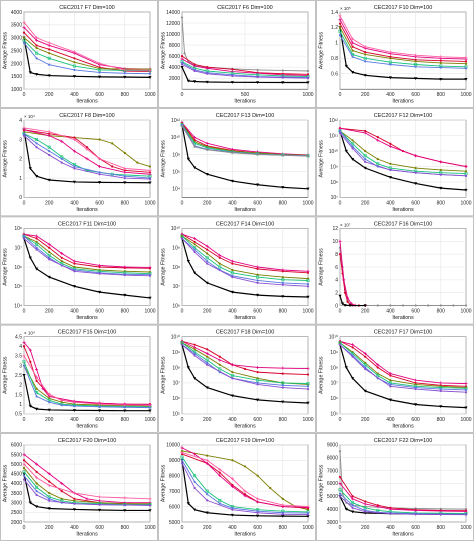 This screenshot has height=546, width=474. I want to click on y-tick-label: 10¹¹, so click(333, 136).